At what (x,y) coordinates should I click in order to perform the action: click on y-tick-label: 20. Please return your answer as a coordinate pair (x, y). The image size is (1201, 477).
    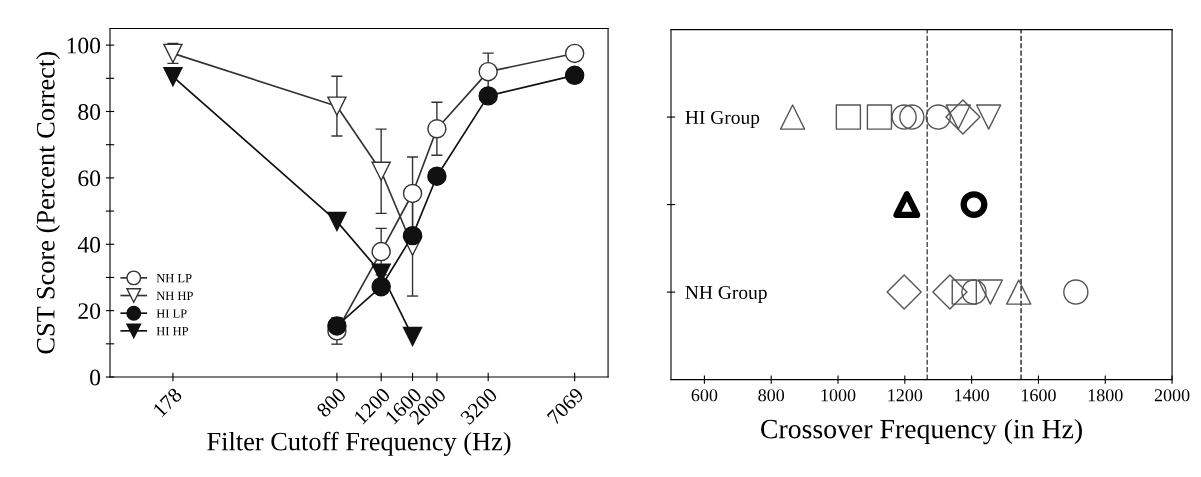
    Looking at the image, I should click on (89, 311).